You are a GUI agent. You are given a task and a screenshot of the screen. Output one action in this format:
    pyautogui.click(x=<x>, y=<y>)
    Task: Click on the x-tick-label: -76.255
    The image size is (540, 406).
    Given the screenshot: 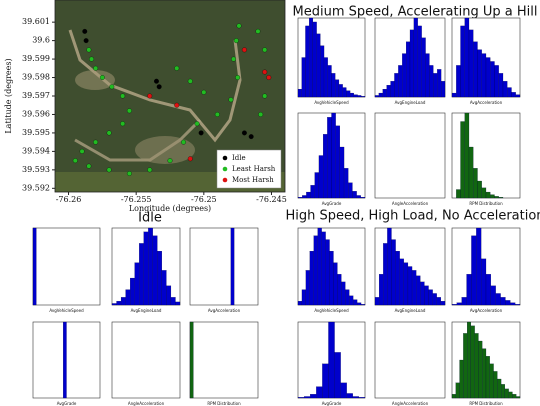 What is the action you would take?
    pyautogui.click(x=136, y=199)
    